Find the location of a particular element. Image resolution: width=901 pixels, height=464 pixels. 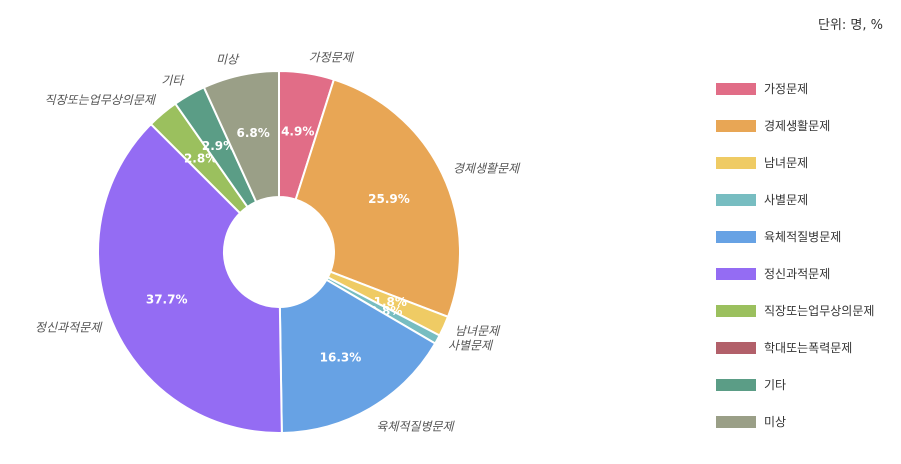

value-label-9: 6.8% is located at coordinates (252, 133).